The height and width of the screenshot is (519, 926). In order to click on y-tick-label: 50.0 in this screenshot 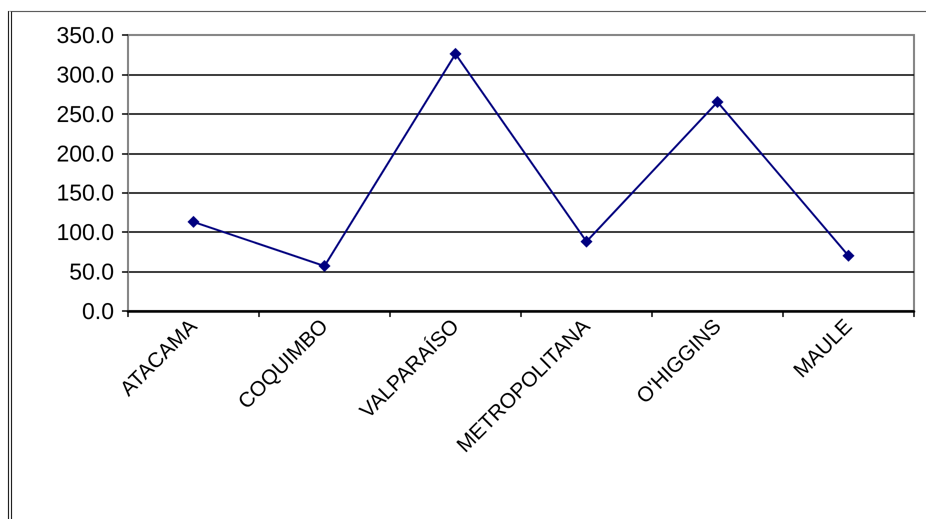, I will do `click(91, 271)`.